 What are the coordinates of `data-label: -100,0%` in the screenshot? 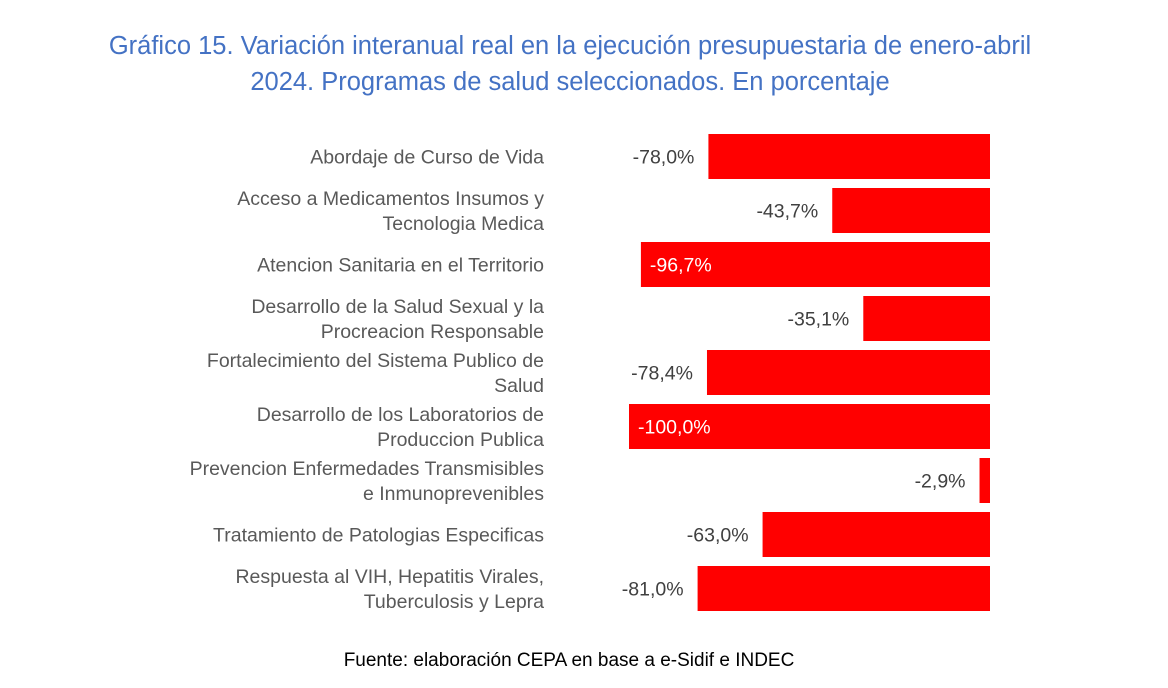 It's located at (674, 428).